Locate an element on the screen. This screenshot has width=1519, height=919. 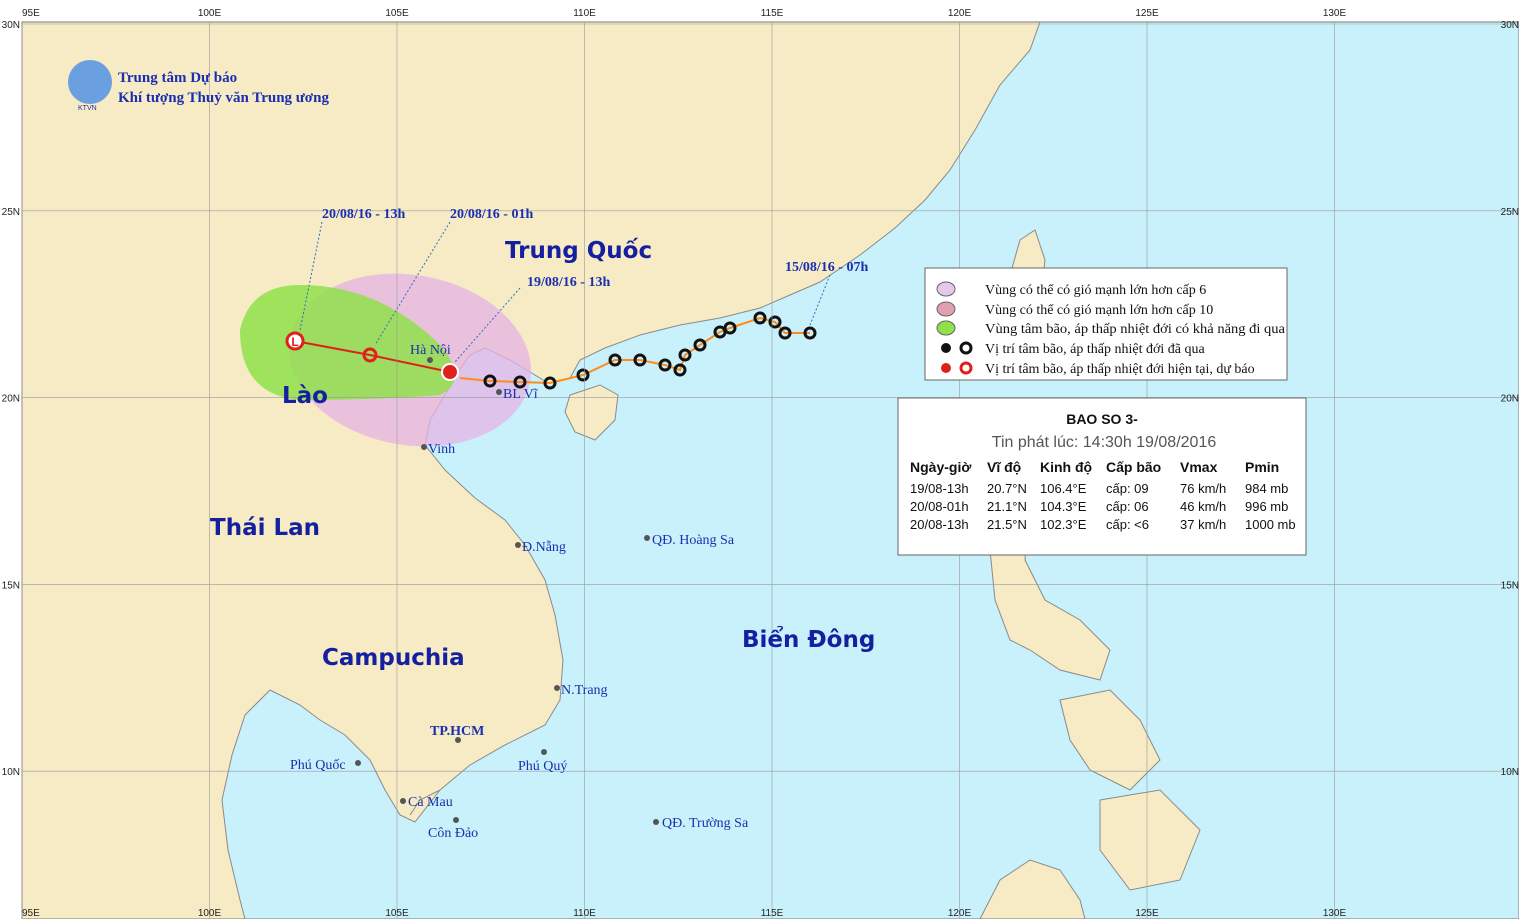
track-label: 19/08/16 - 13h is located at coordinates (568, 282).